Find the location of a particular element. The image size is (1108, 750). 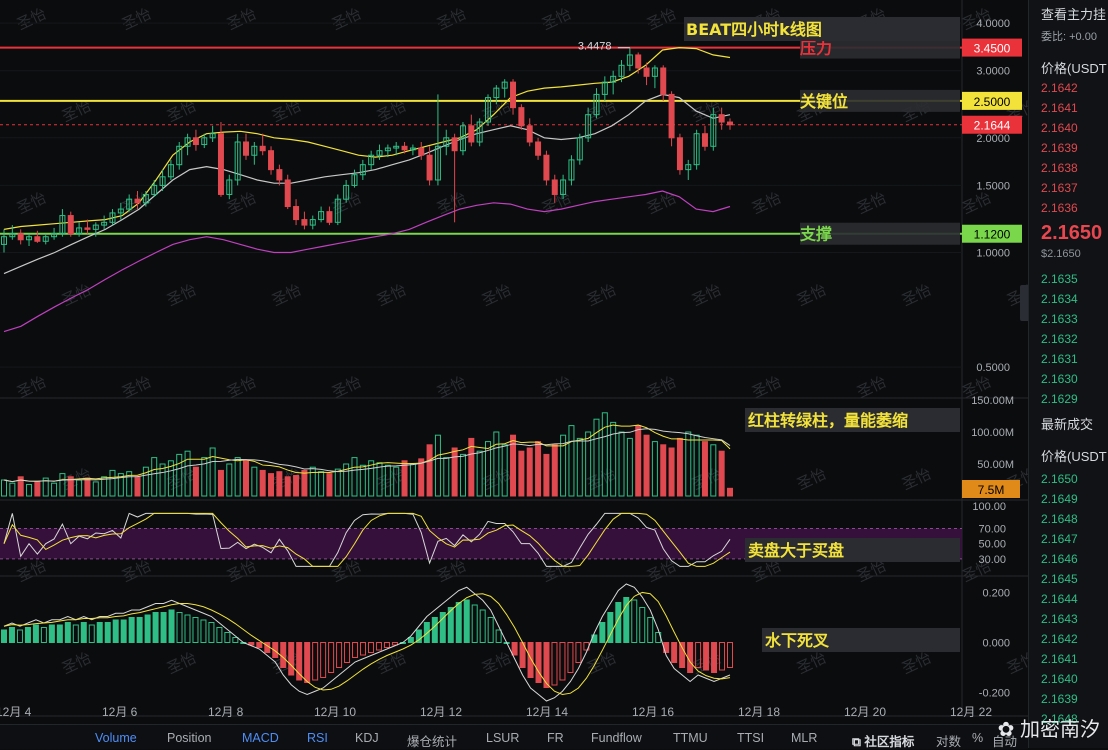

panel-collapse-handle is located at coordinates (1024, 303).